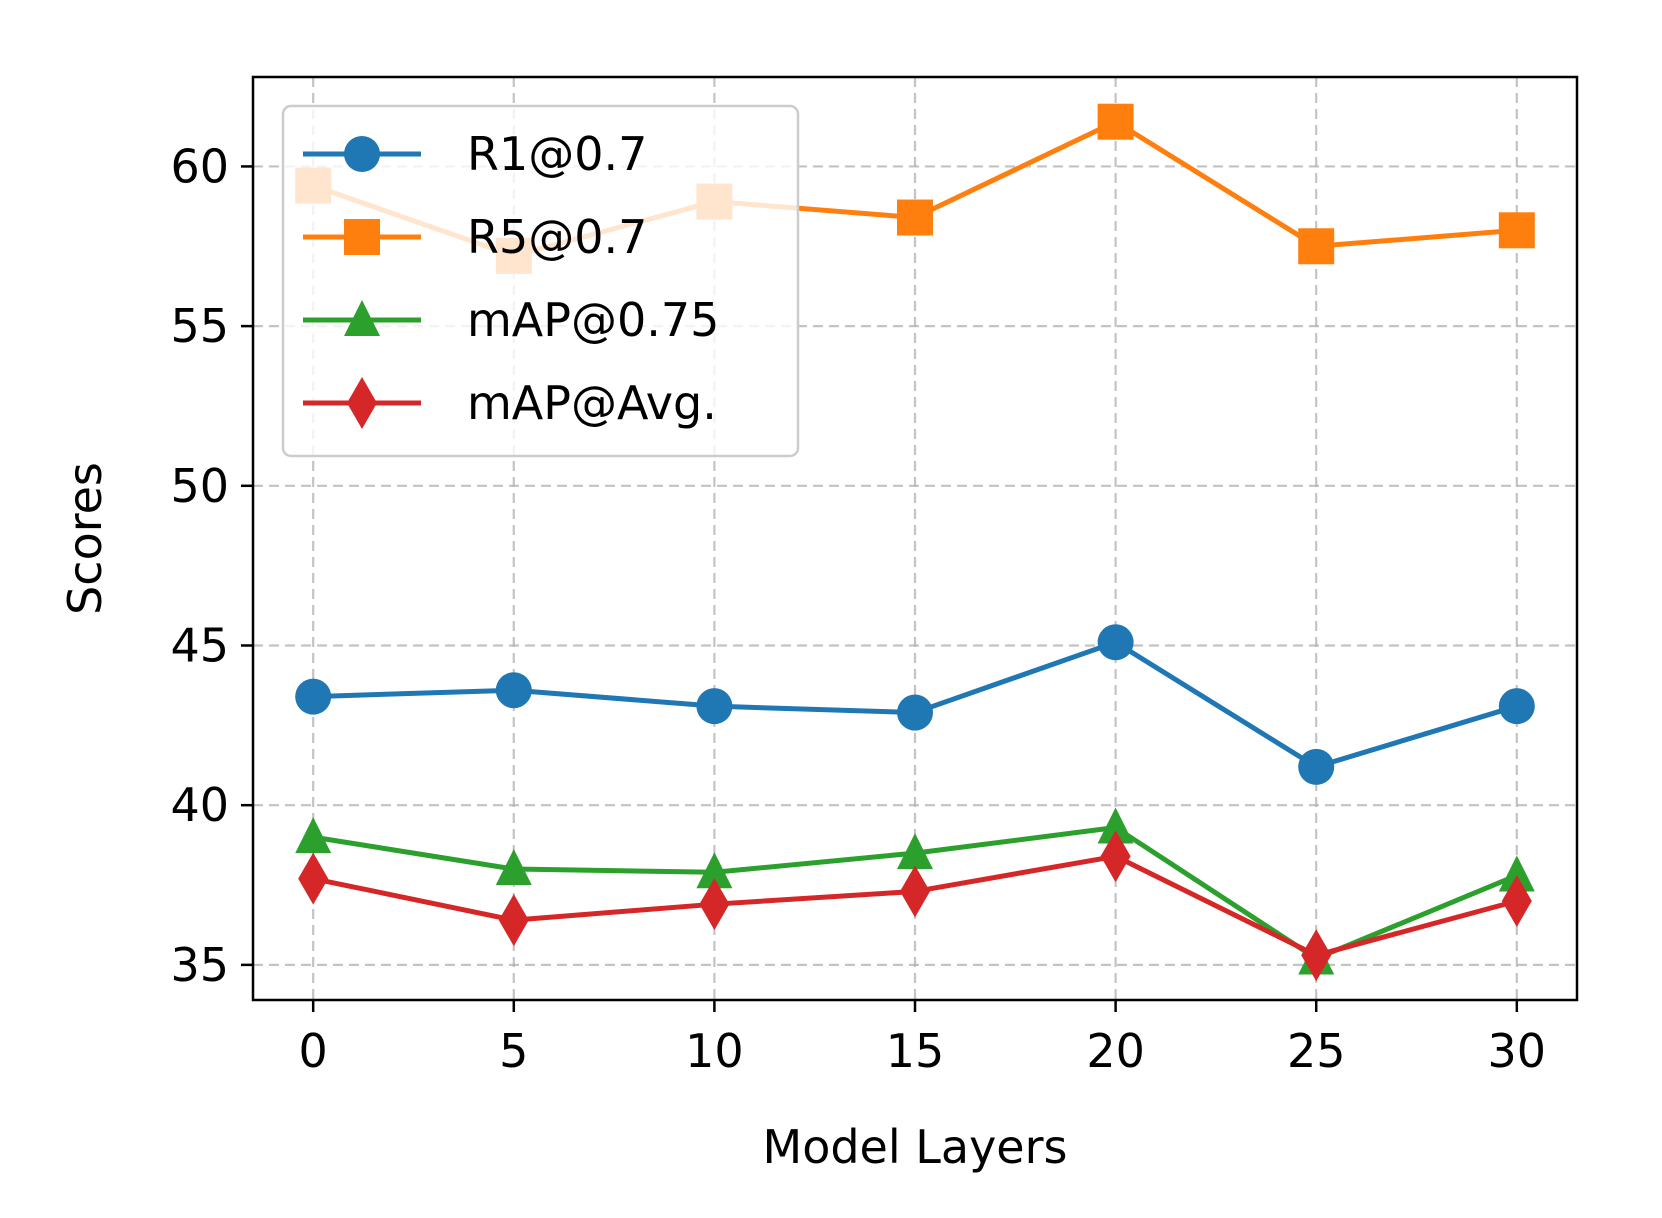 This screenshot has height=1218, width=1662. I want to click on legend: R1@0.7 R5@0.7 mAP@0.75 mAP@Avg., so click(540, 281).